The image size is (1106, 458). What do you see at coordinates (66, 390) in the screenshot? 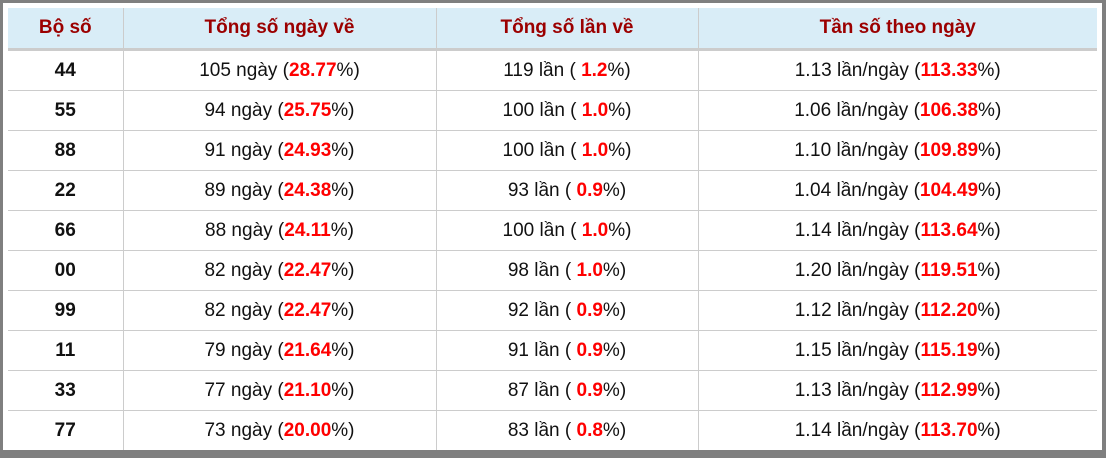
I see `bo-so-cell: 33` at bounding box center [66, 390].